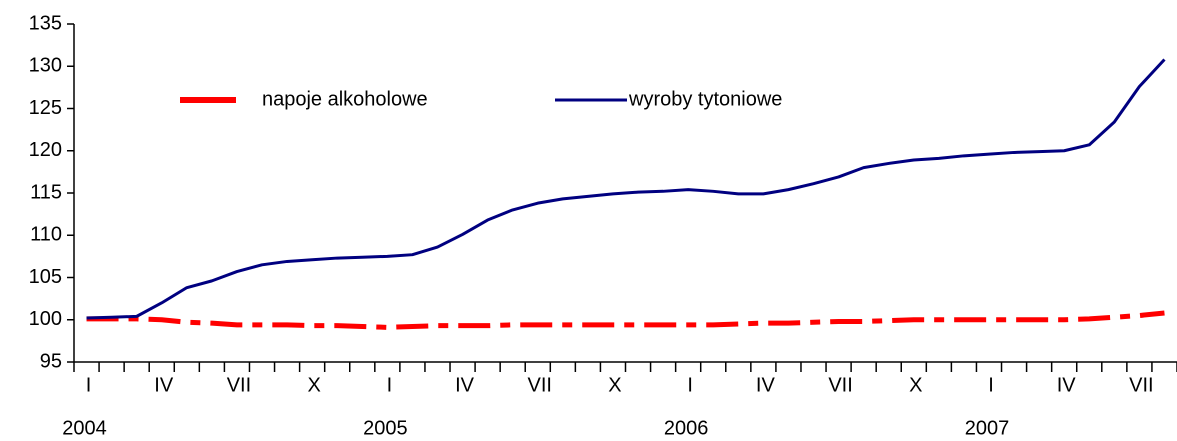  What do you see at coordinates (45, 66) in the screenshot?
I see `y-tick-label: 130` at bounding box center [45, 66].